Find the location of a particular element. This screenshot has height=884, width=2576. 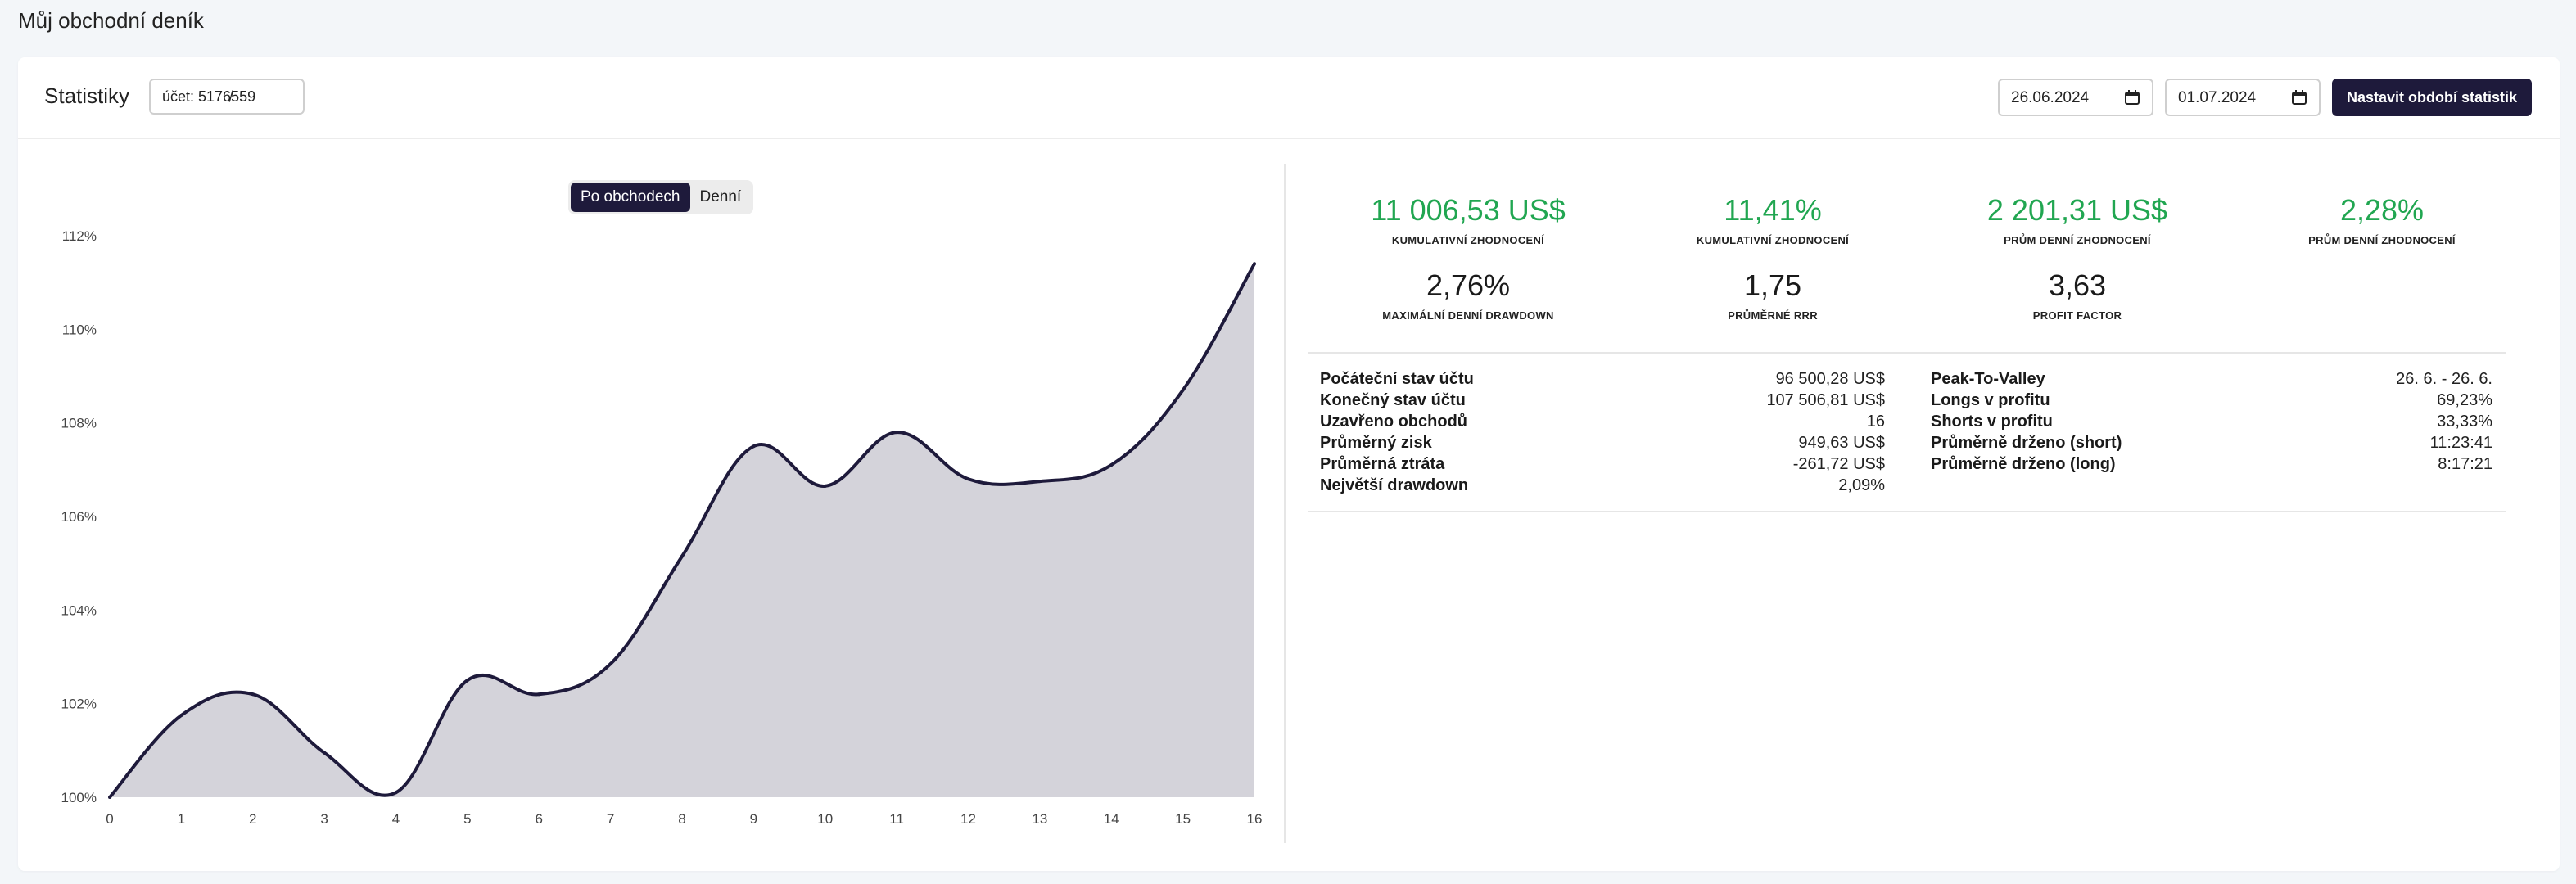

y-tick-label: 110% is located at coordinates (79, 329).